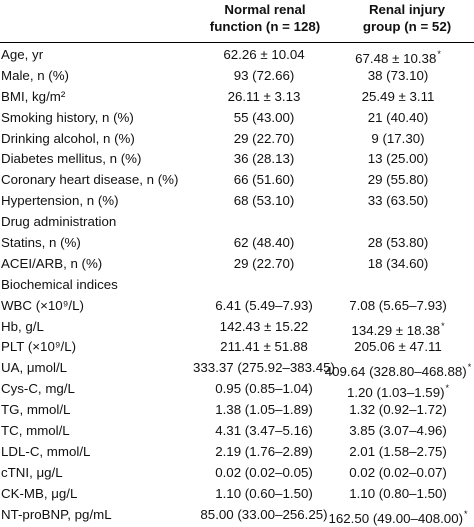  I want to click on normal-renal-value: 62 (48.40), so click(264, 242).